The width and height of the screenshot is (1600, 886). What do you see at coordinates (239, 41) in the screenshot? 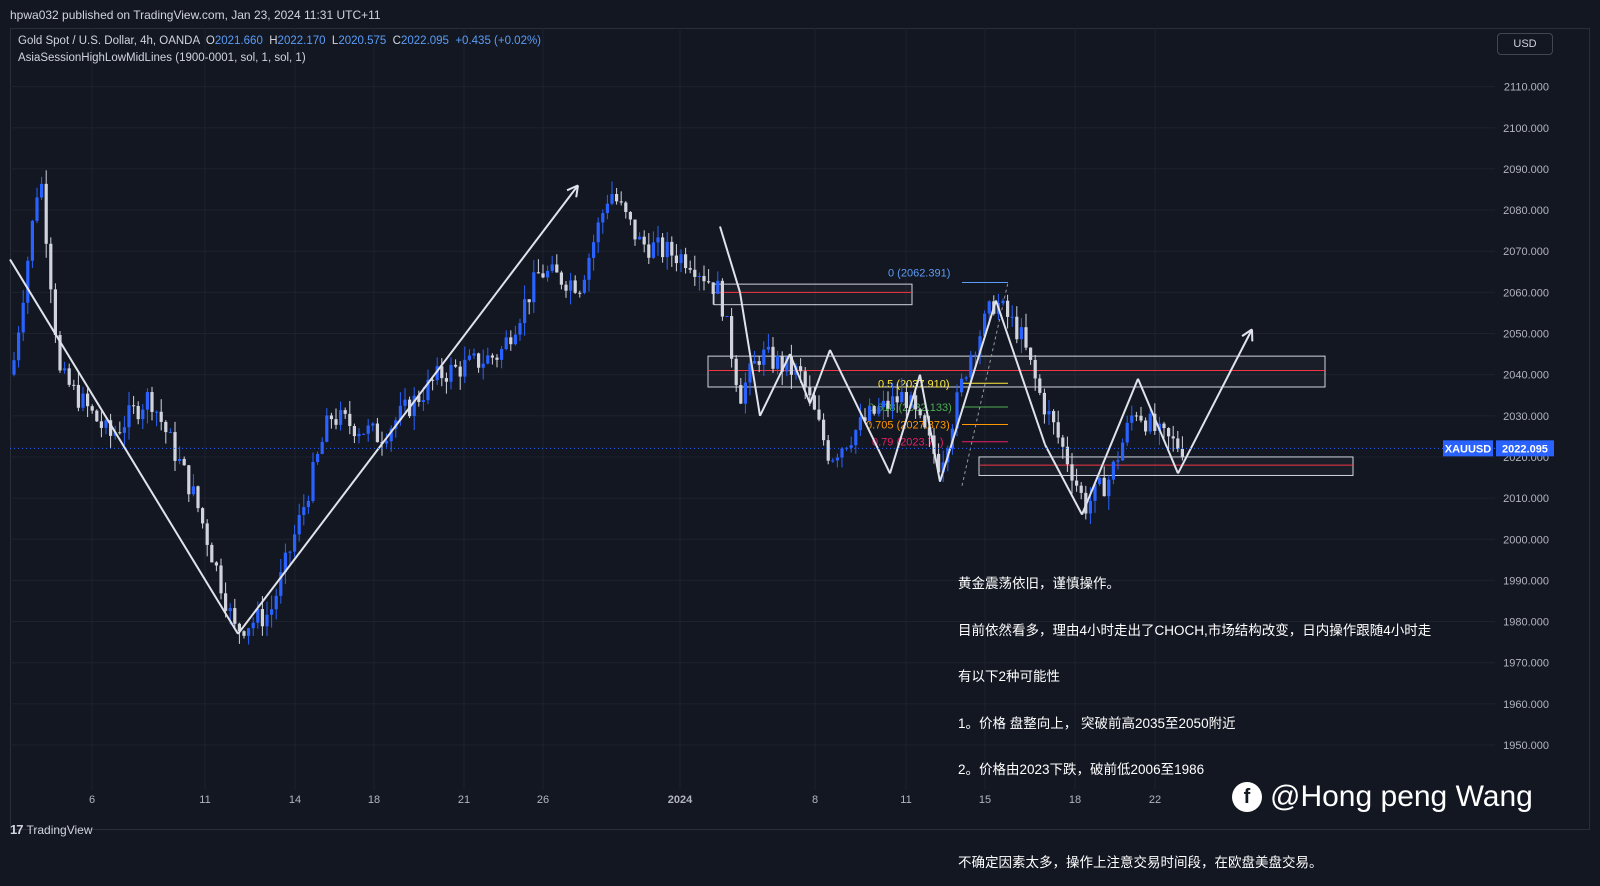
I see `open-value: 2021.660` at bounding box center [239, 41].